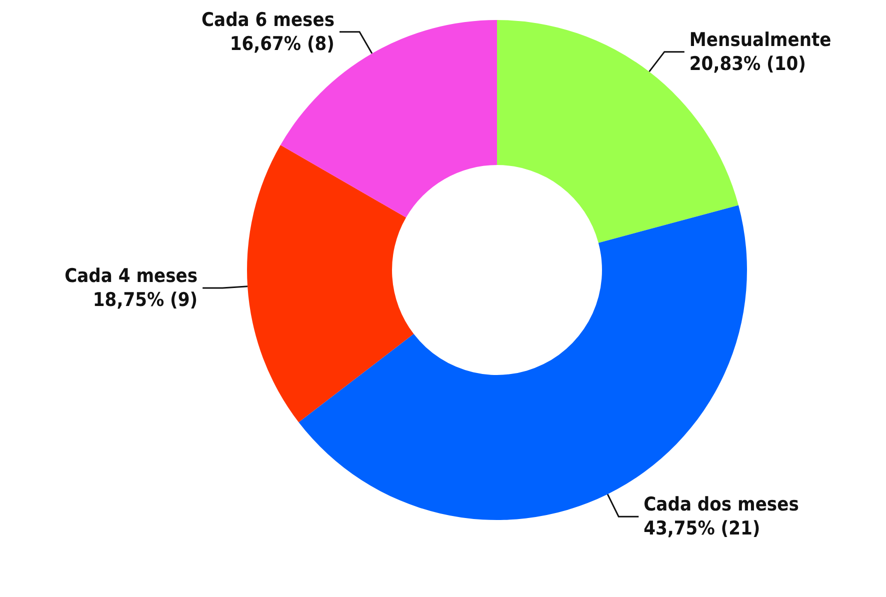  What do you see at coordinates (721, 505) in the screenshot?
I see `slice-label: Cada dos meses` at bounding box center [721, 505].